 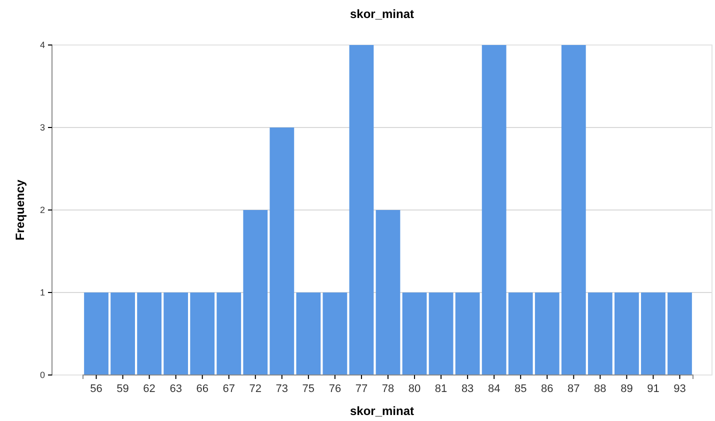 What do you see at coordinates (42, 375) in the screenshot?
I see `y-tick-label: 0` at bounding box center [42, 375].